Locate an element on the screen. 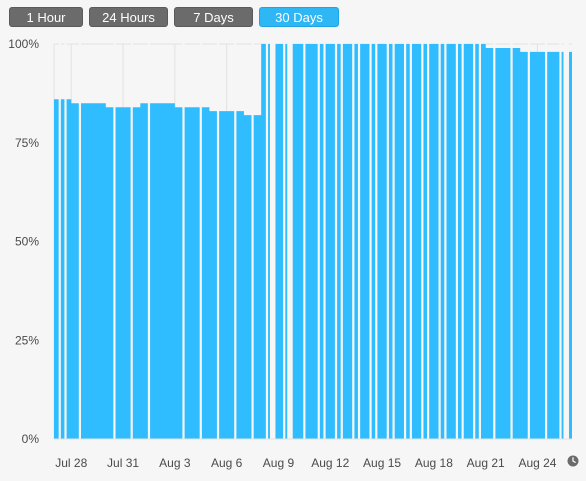 Image resolution: width=586 pixels, height=481 pixels. range-button-30-days: 30 Days is located at coordinates (299, 17).